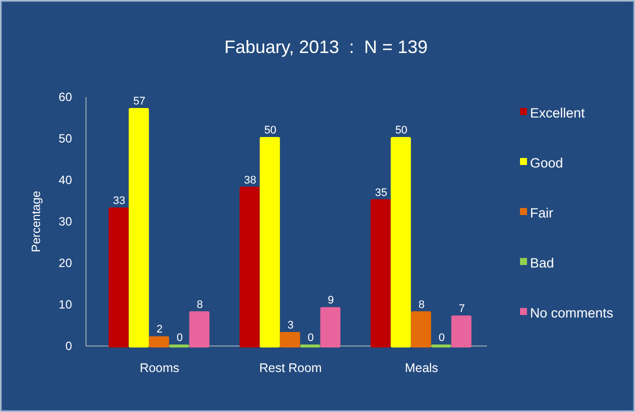 The image size is (635, 412). What do you see at coordinates (331, 300) in the screenshot?
I see `data-label: 9` at bounding box center [331, 300].